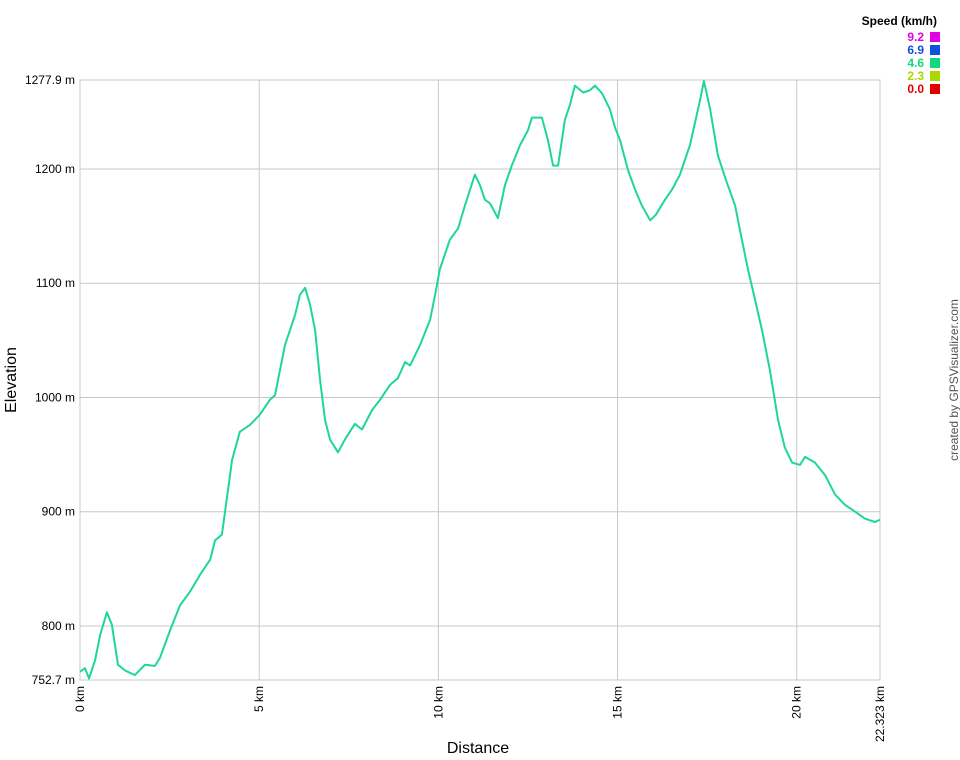 This screenshot has height=760, width=960. What do you see at coordinates (953, 380) in the screenshot?
I see `credit: created by GPSVisualizer.com` at bounding box center [953, 380].